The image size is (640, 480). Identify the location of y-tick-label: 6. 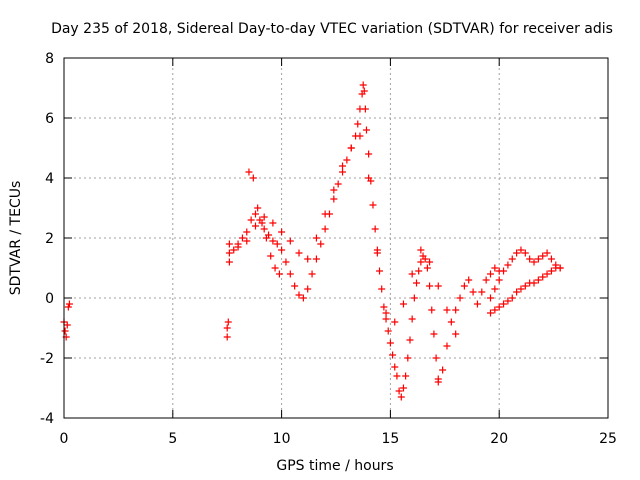
(49, 119).